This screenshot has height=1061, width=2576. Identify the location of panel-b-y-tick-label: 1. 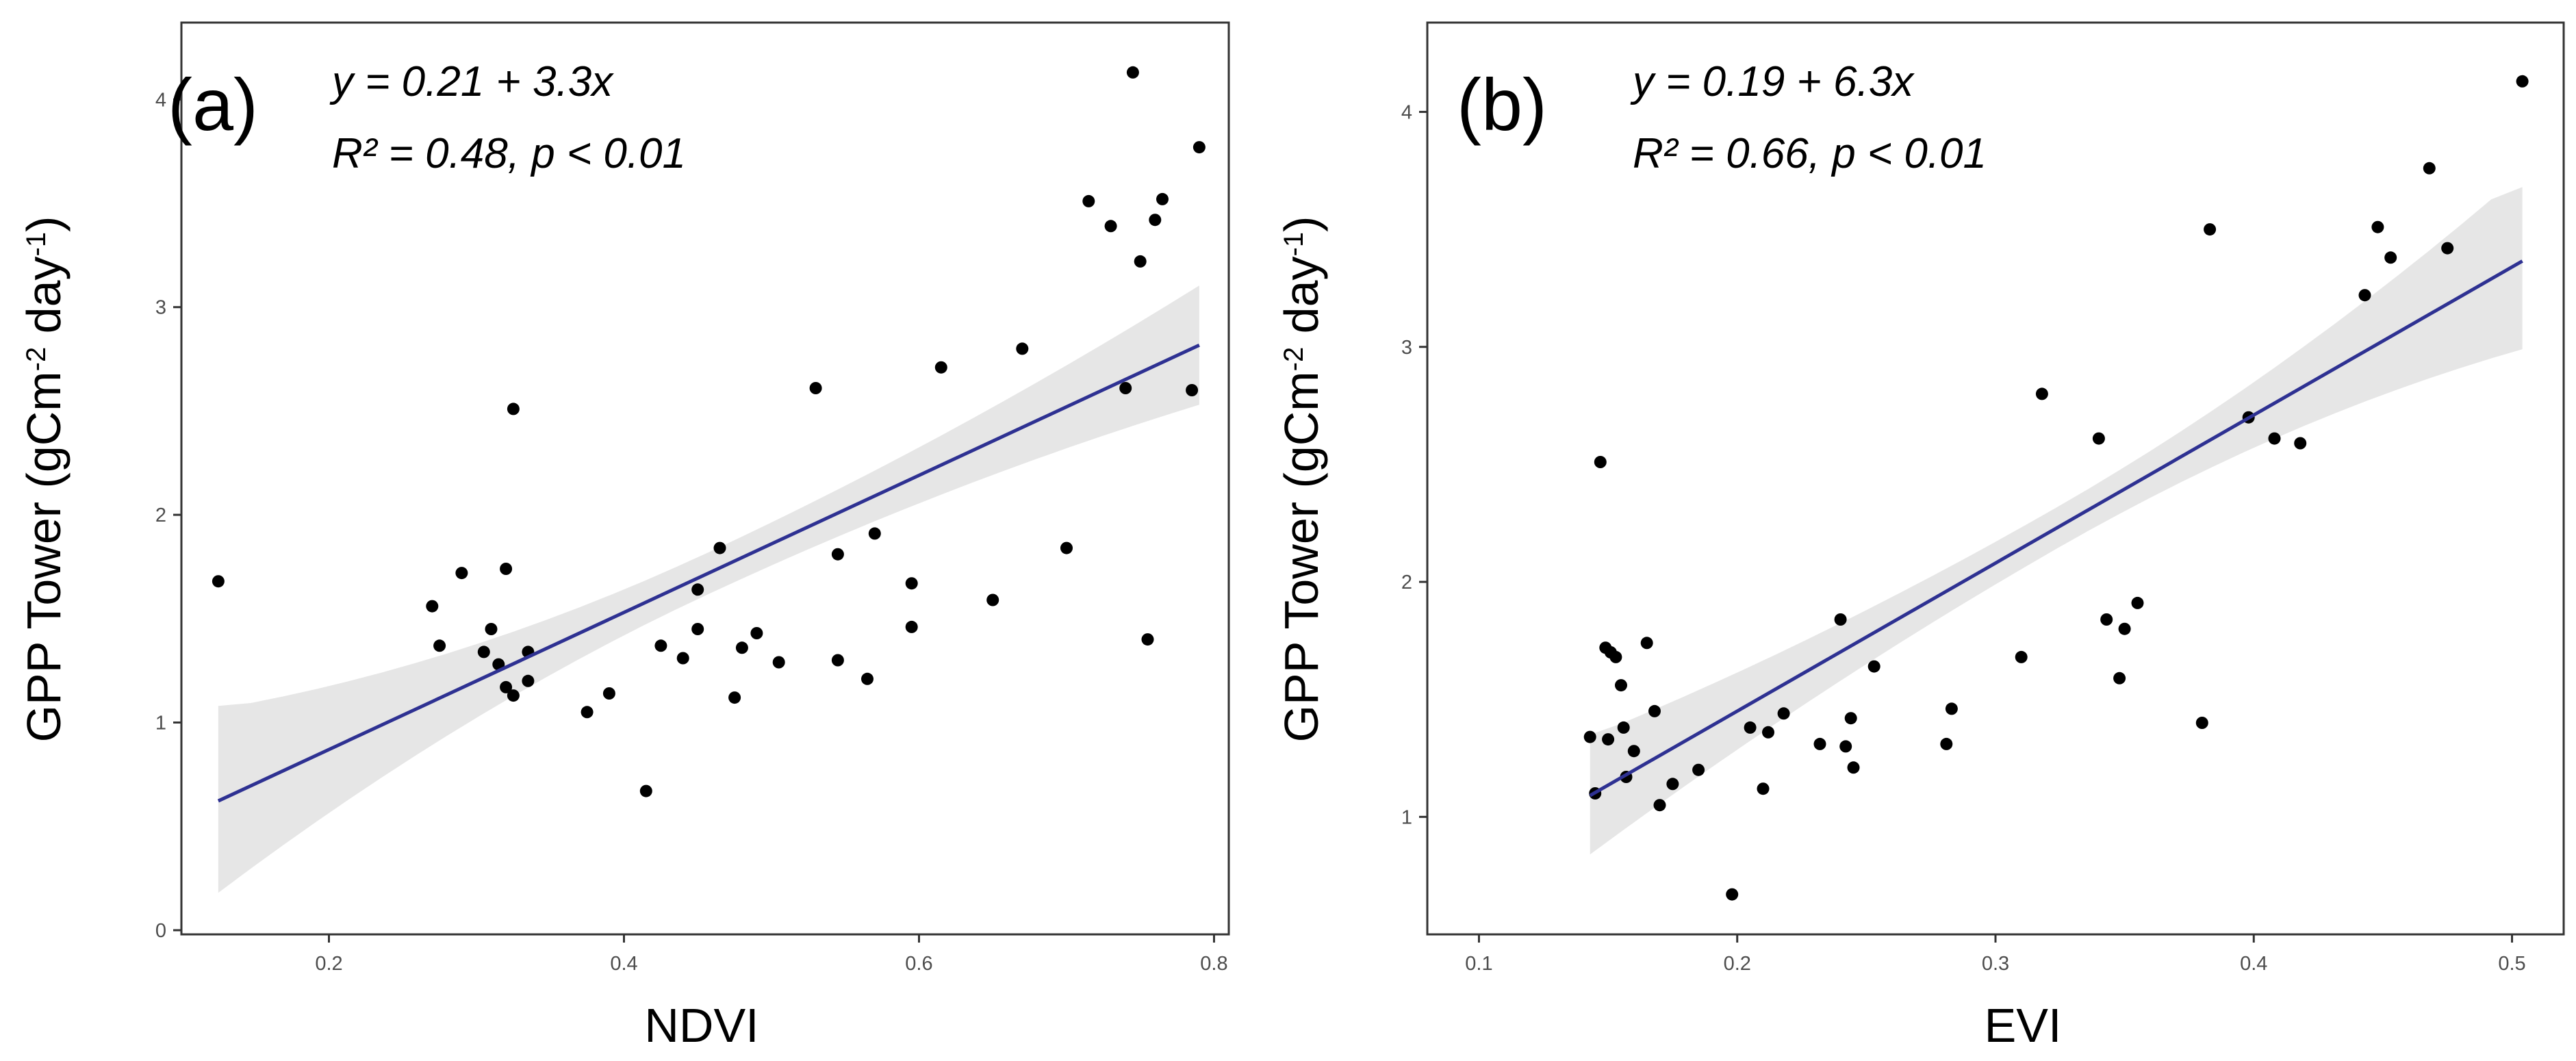
(1406, 817).